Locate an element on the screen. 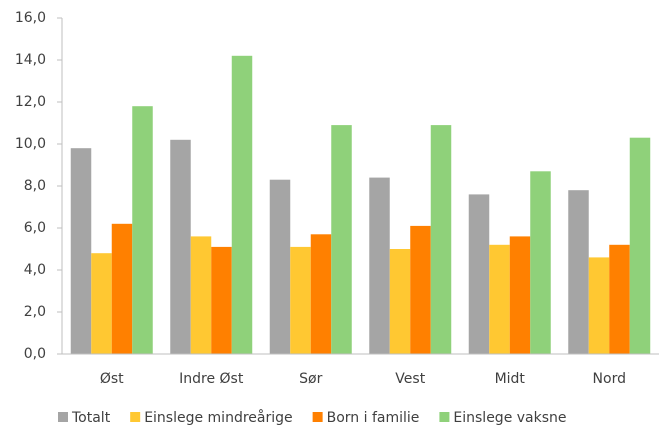 The height and width of the screenshot is (427, 659). x-tick-label: Indre Øst is located at coordinates (211, 379).